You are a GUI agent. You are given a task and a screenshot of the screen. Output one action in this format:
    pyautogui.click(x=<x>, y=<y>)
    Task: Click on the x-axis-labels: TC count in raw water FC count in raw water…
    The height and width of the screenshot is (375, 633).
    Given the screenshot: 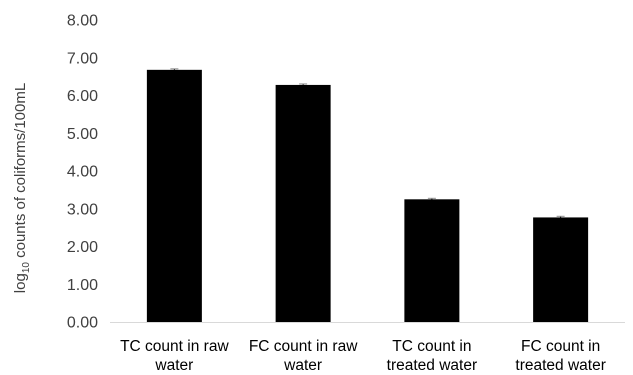 What is the action you would take?
    pyautogui.click(x=363, y=356)
    